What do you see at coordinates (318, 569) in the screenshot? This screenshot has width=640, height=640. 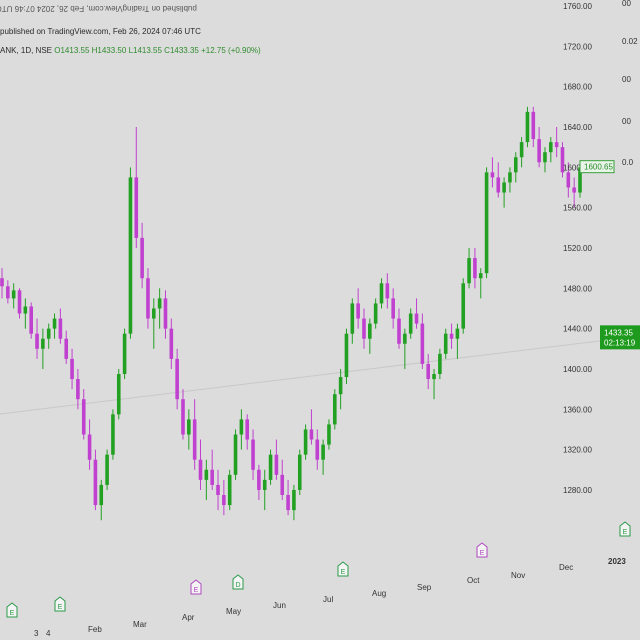 I see `event-markers: E E E D E E E` at bounding box center [318, 569].